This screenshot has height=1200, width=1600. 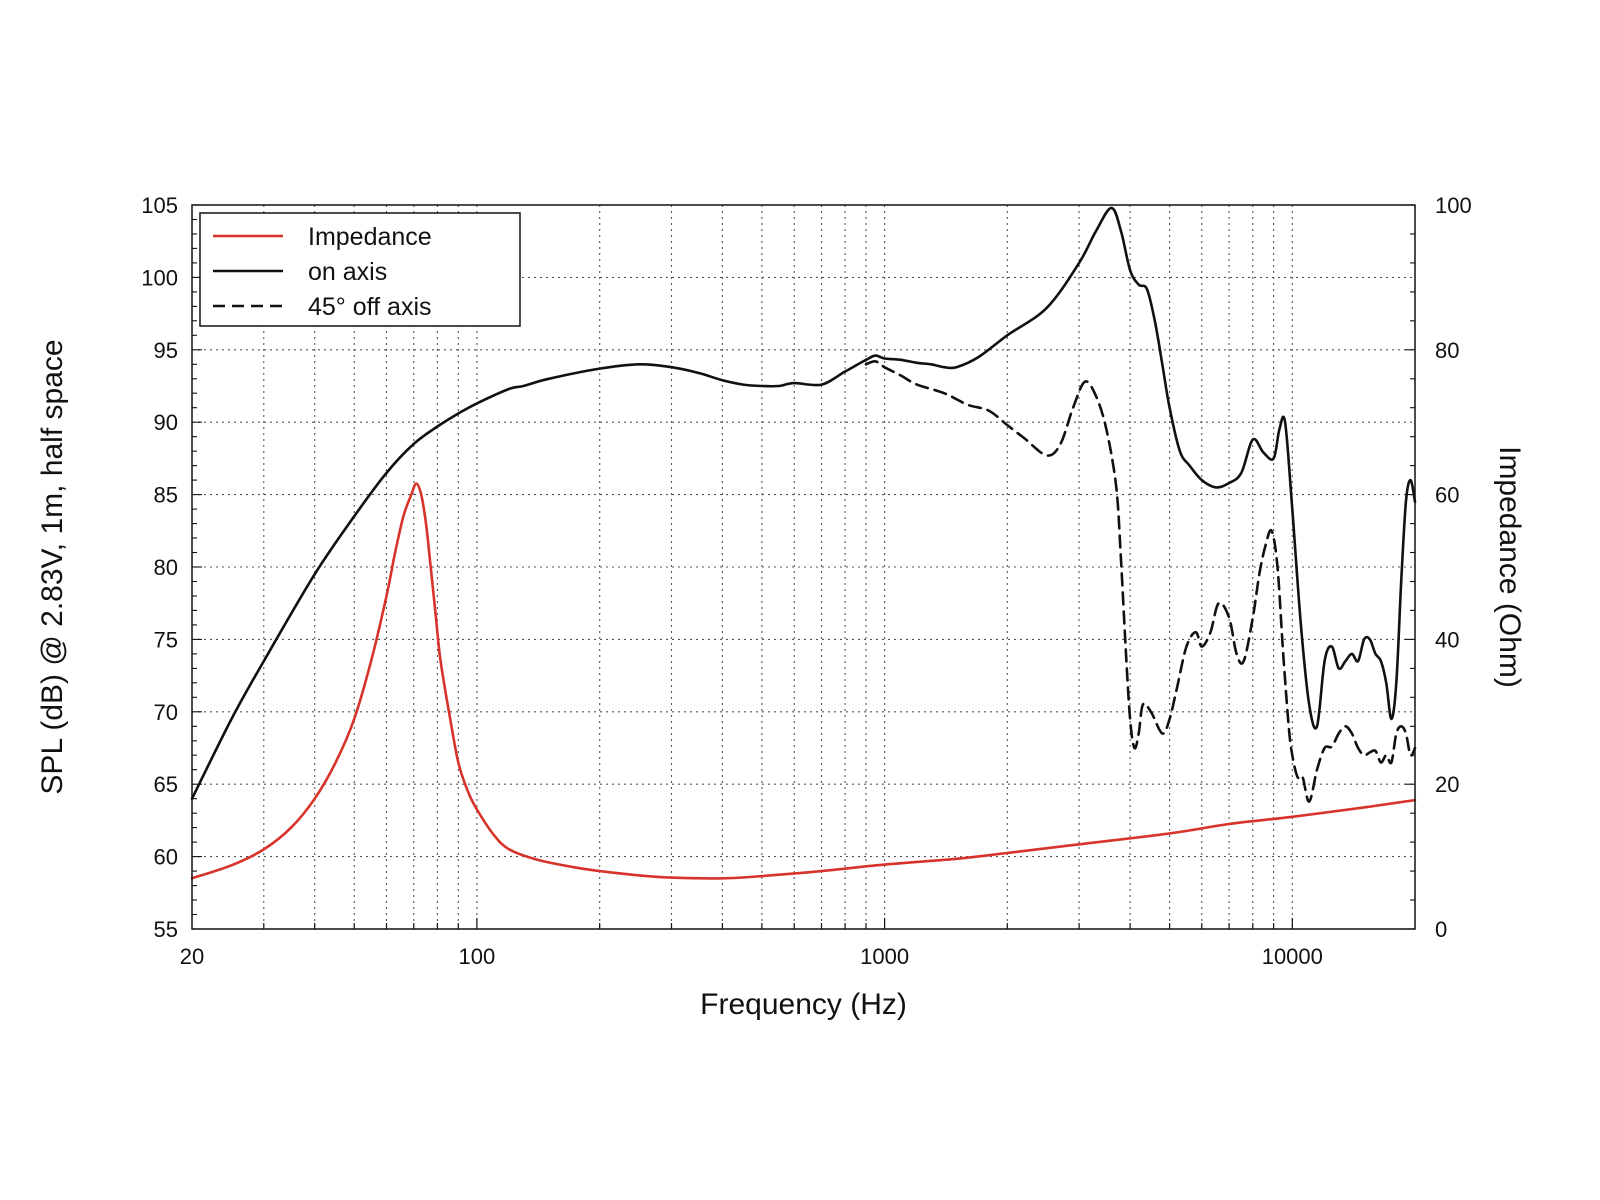 What do you see at coordinates (166, 639) in the screenshot?
I see `y-tick-label: 75` at bounding box center [166, 639].